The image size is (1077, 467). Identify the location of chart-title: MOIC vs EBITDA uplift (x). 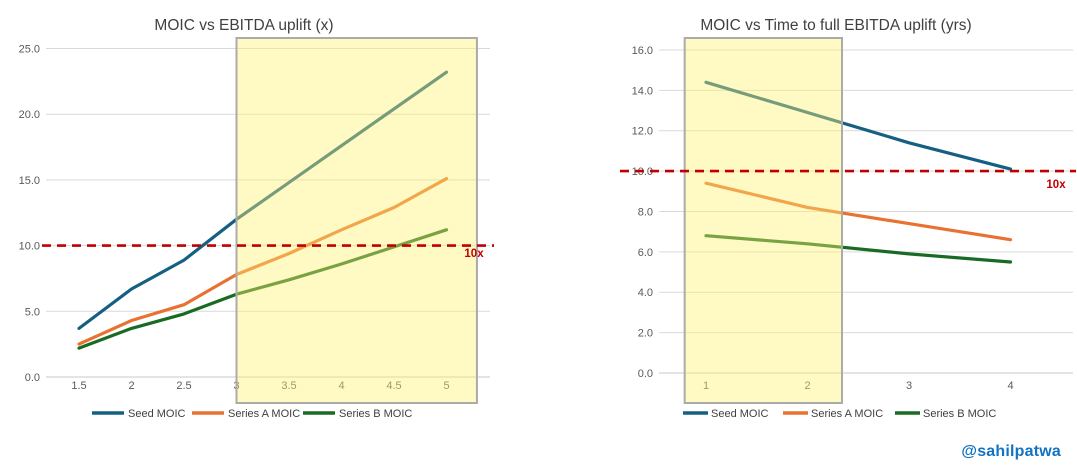
(243, 25).